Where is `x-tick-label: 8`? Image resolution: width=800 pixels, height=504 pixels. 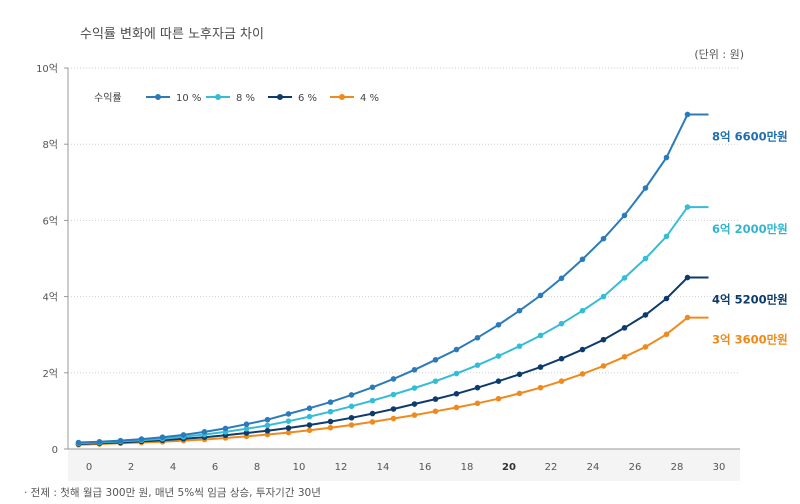
x-tick-label: 8 is located at coordinates (257, 467).